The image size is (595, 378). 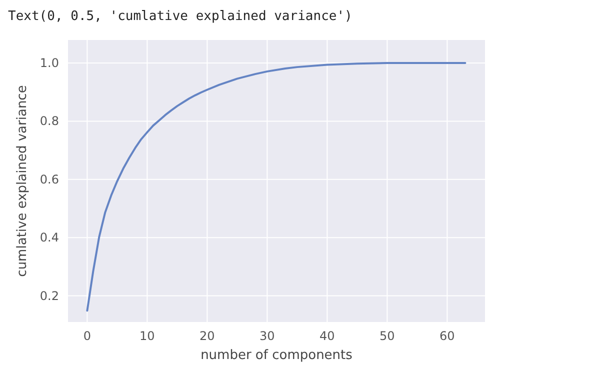 What do you see at coordinates (147, 336) in the screenshot?
I see `x-tick-label: 10` at bounding box center [147, 336].